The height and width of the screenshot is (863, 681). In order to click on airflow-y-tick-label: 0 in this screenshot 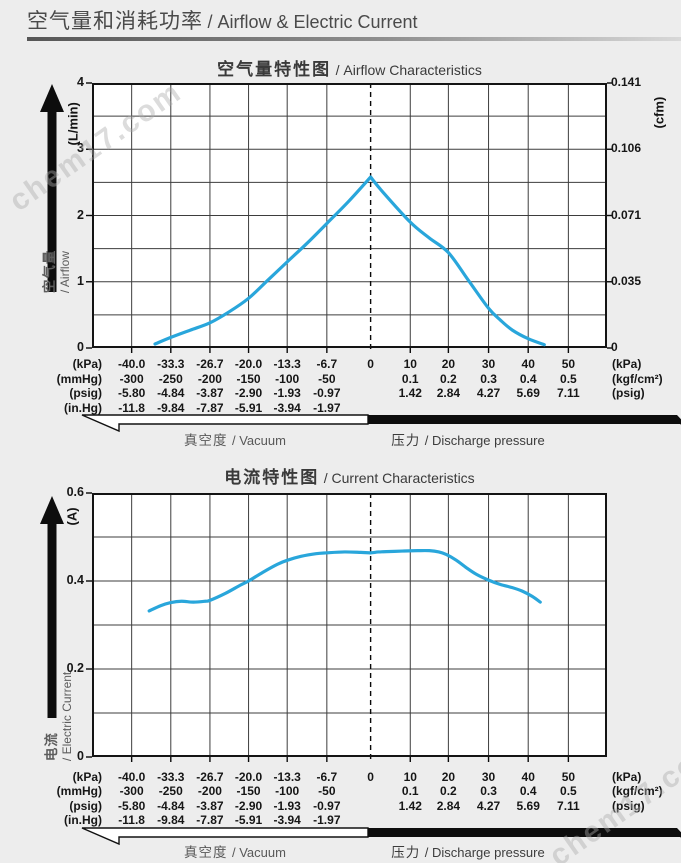, I will do `click(80, 347)`.